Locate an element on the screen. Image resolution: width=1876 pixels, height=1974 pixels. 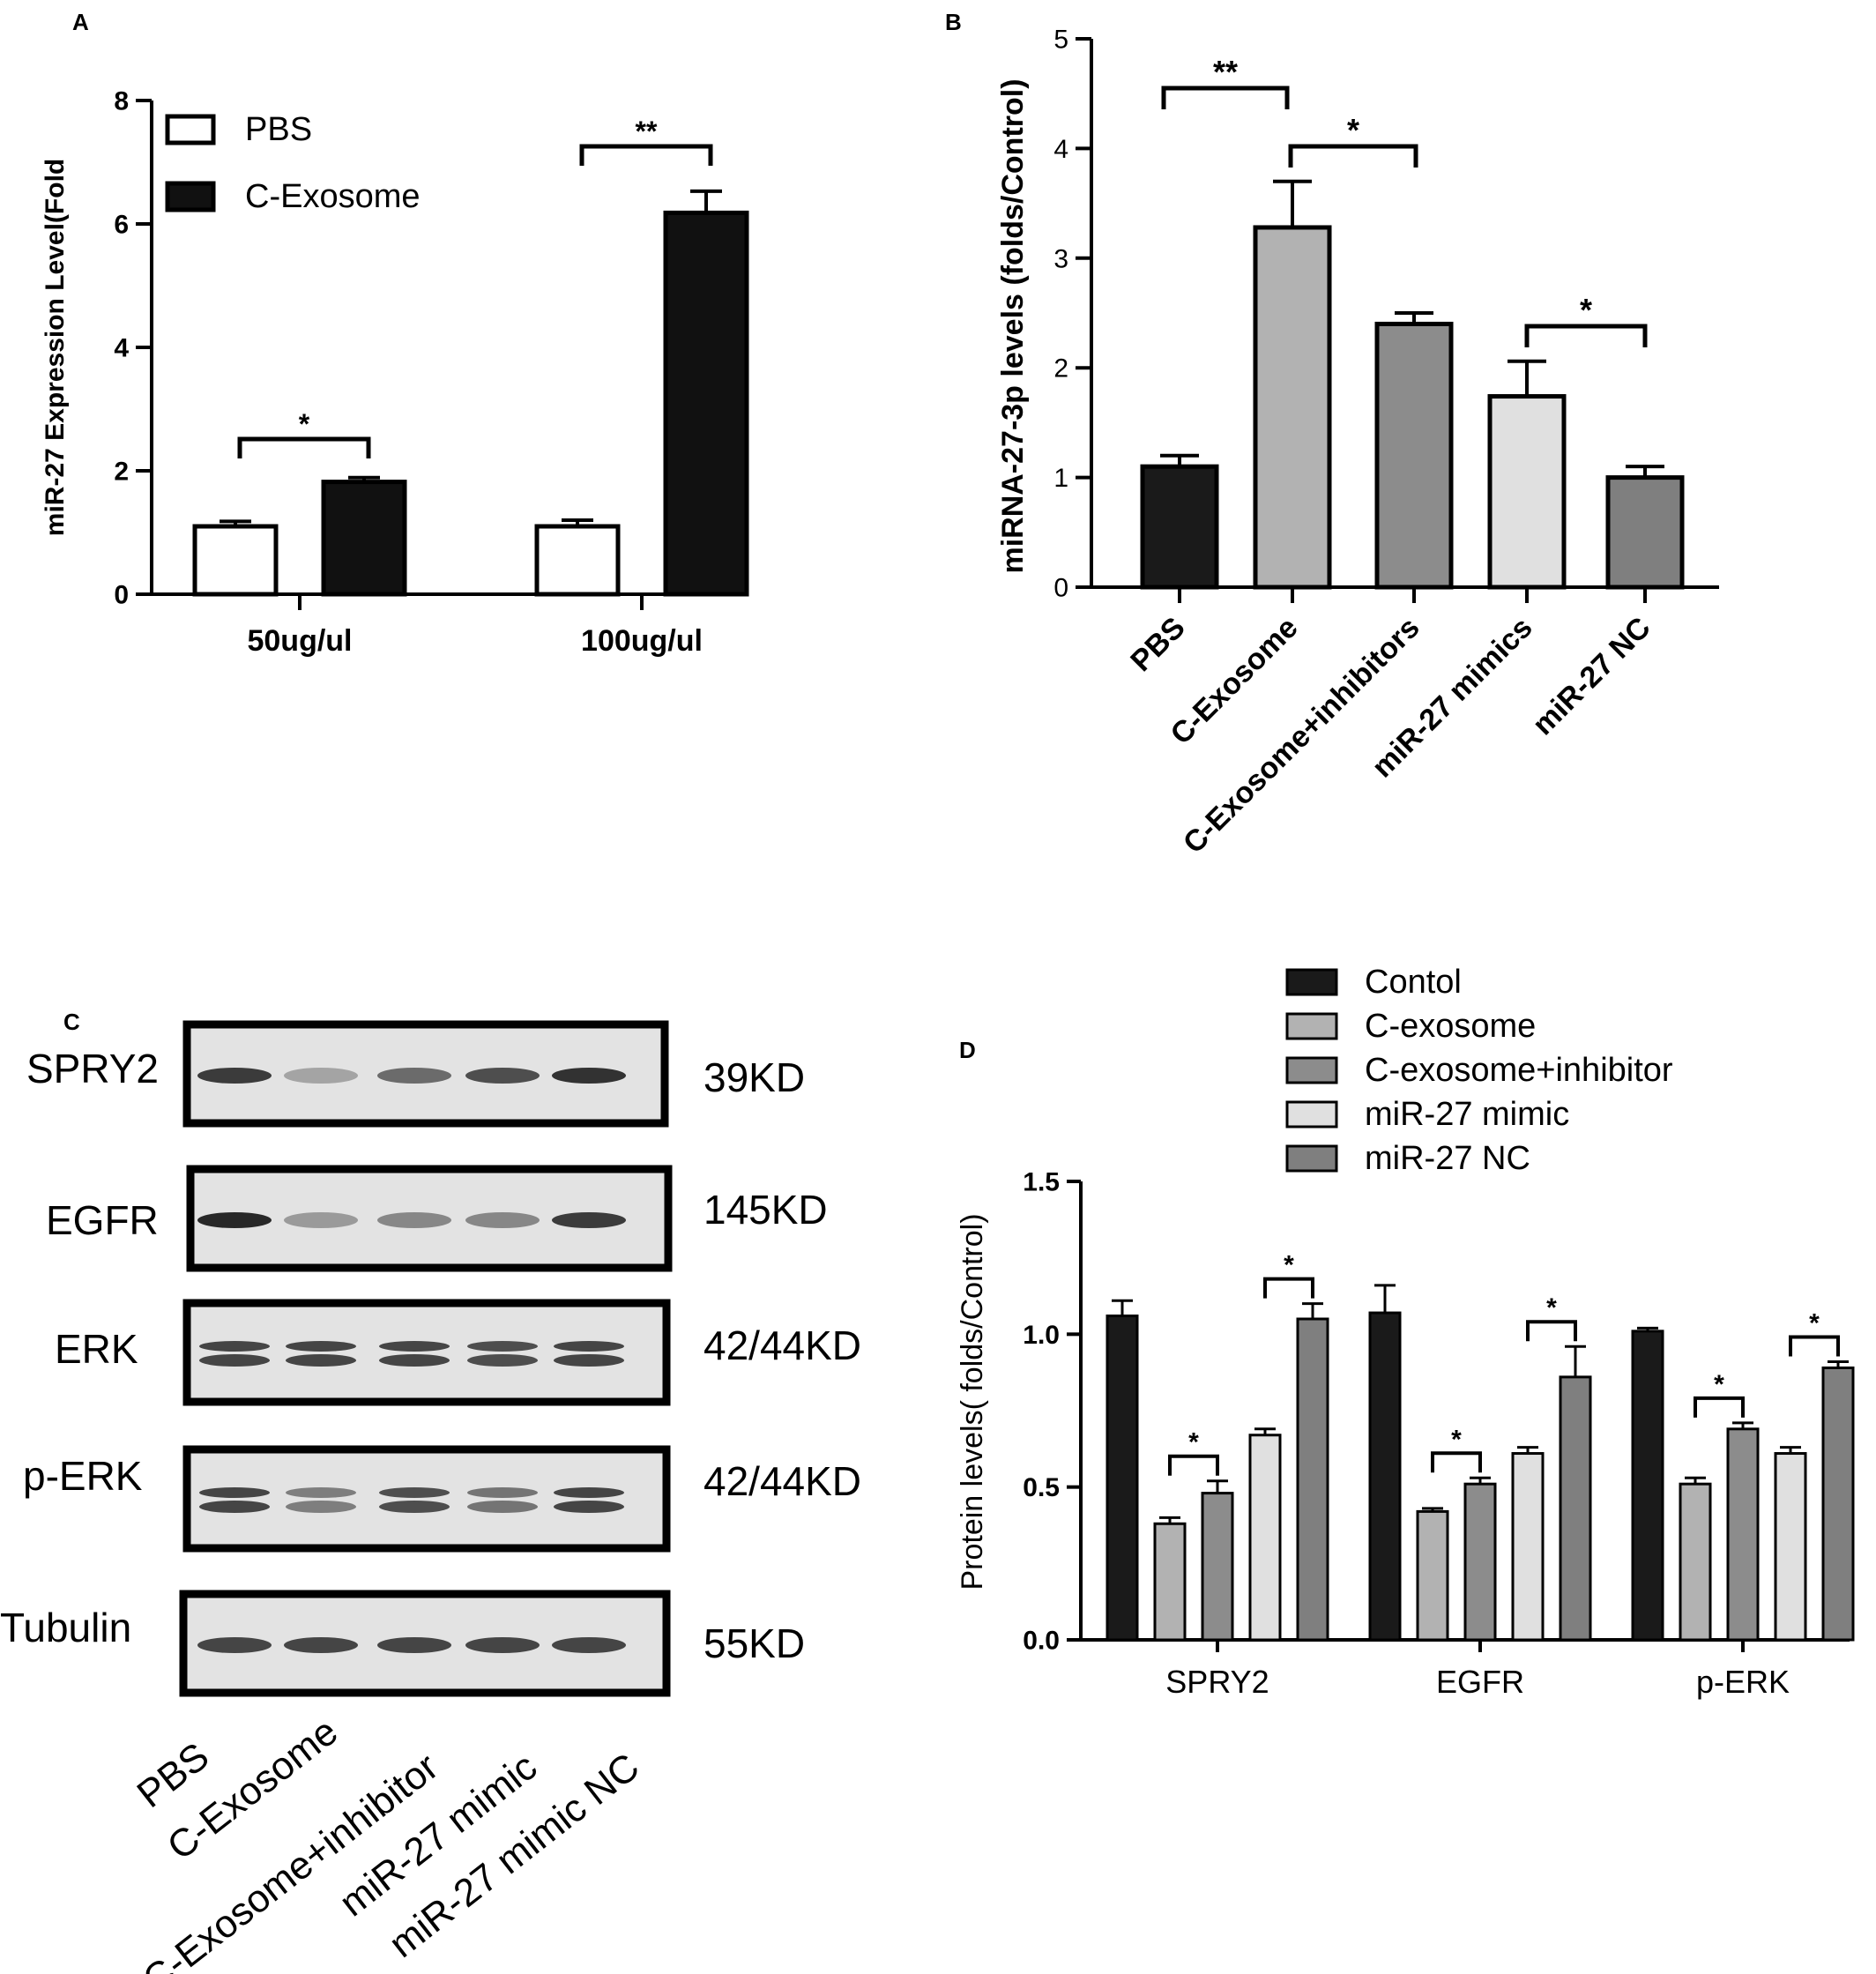
blot-protein-label: ERK is located at coordinates (96, 1349).